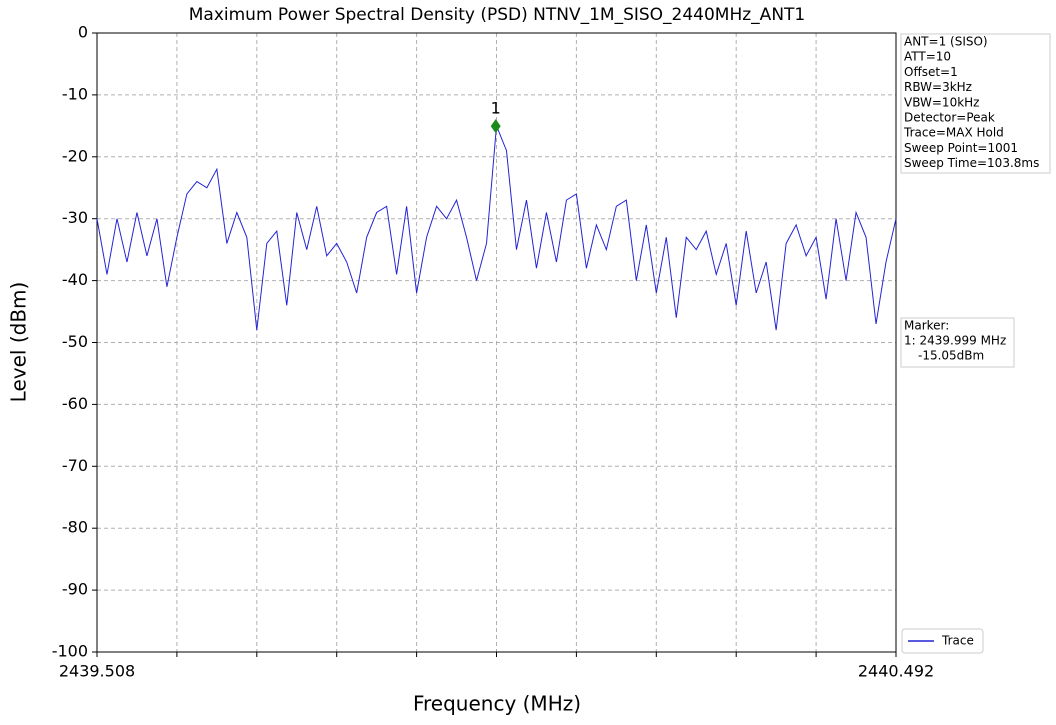 Image resolution: width=1056 pixels, height=725 pixels. What do you see at coordinates (896, 671) in the screenshot?
I see `x-tick-label: 2440.492` at bounding box center [896, 671].